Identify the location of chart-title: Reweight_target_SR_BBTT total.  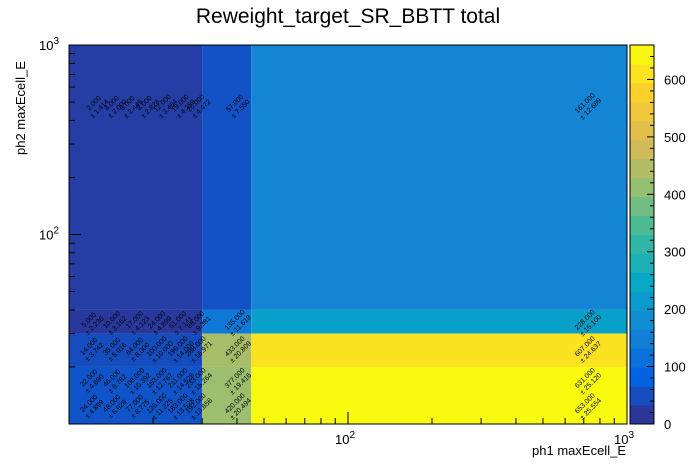
(348, 16).